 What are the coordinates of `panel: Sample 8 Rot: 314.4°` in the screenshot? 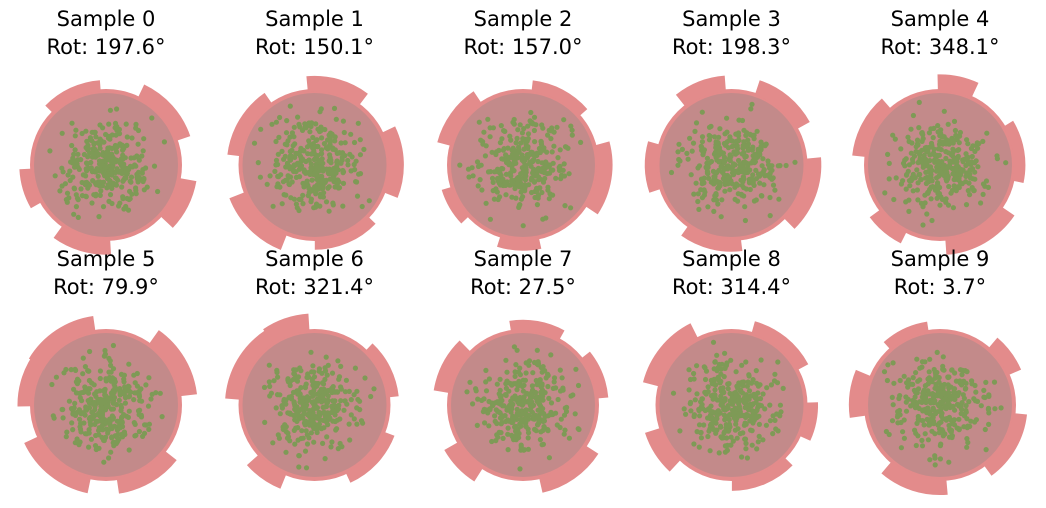 It's located at (731, 369).